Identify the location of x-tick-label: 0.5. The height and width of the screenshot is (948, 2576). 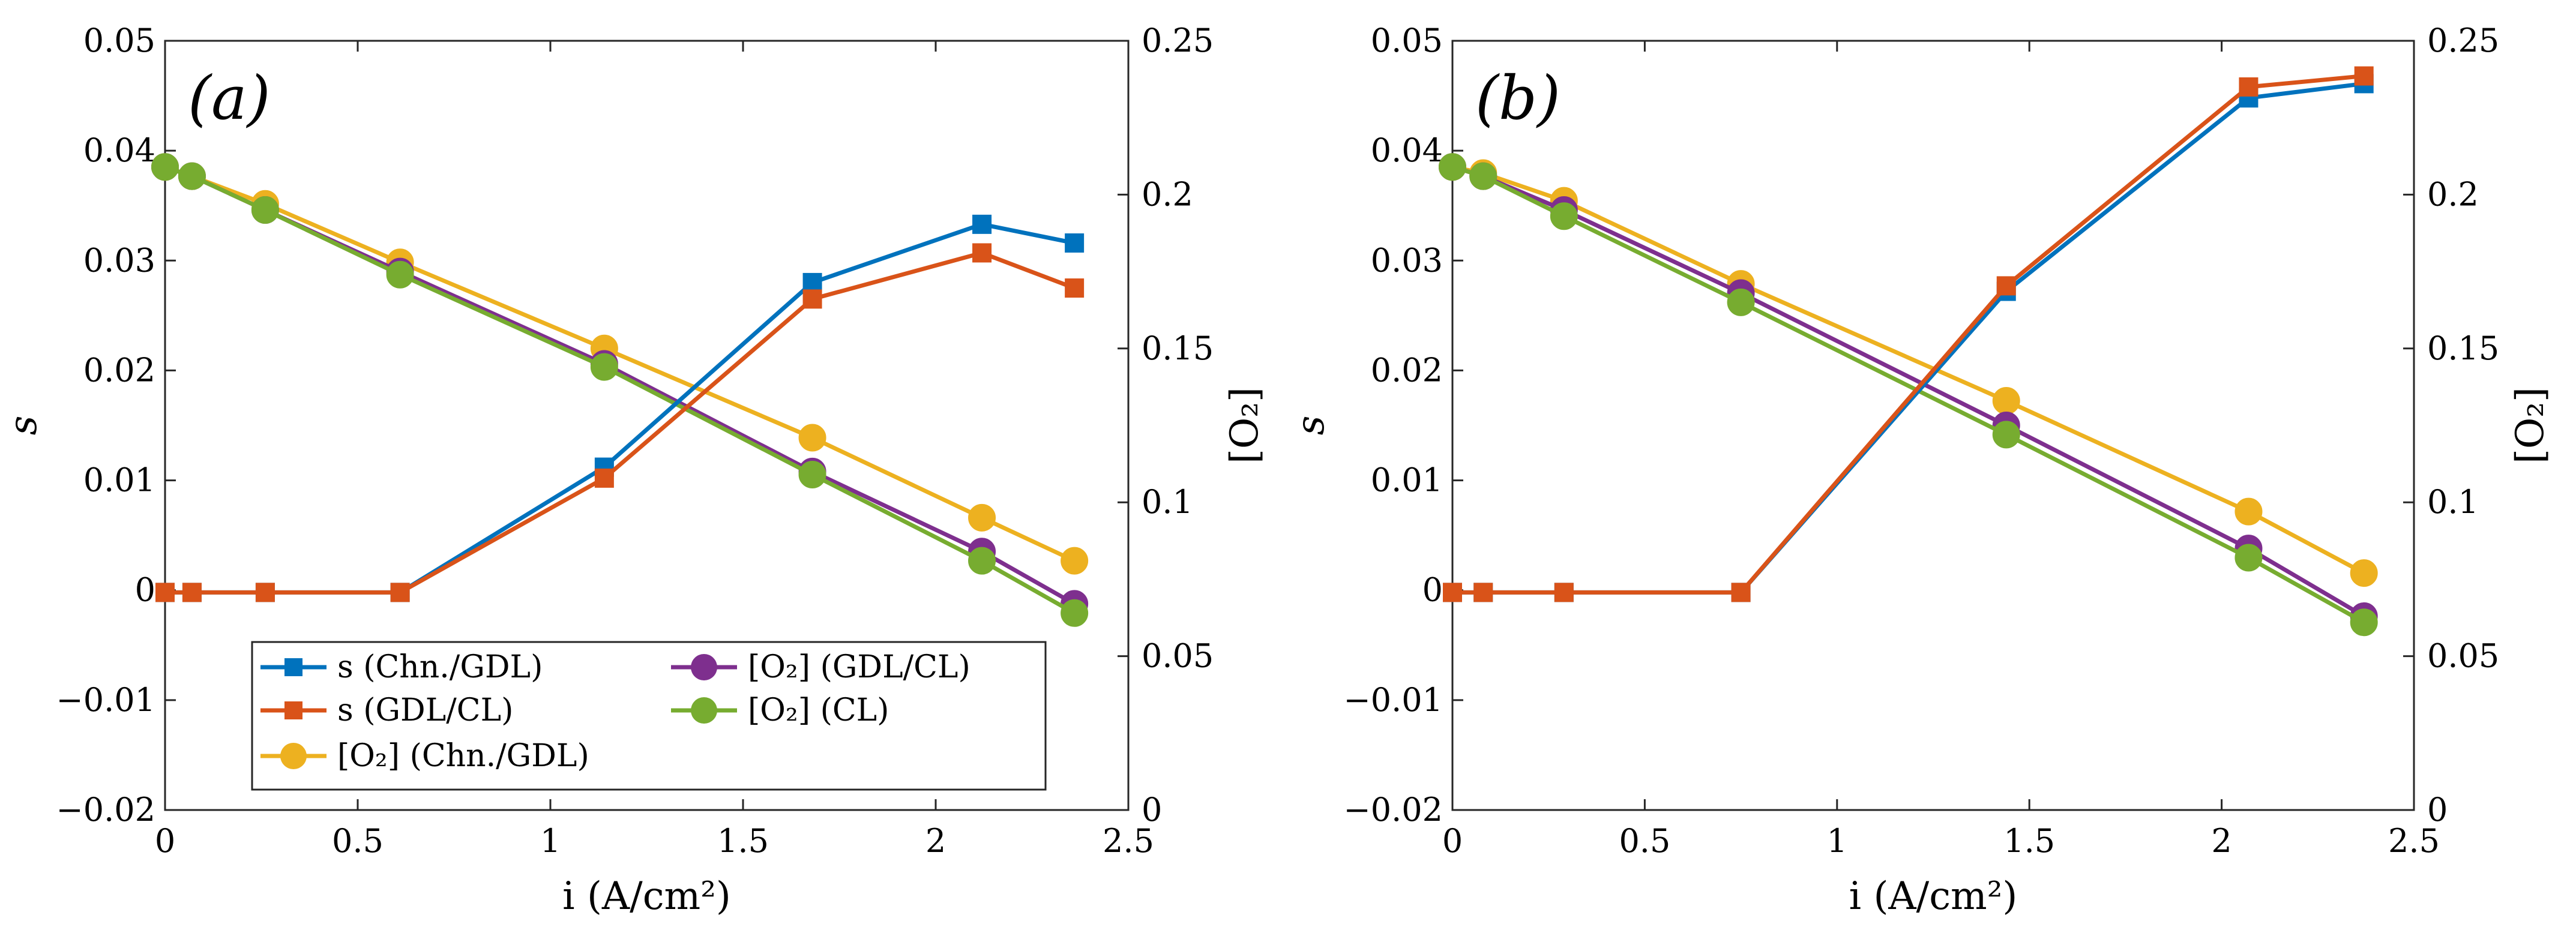
(358, 841).